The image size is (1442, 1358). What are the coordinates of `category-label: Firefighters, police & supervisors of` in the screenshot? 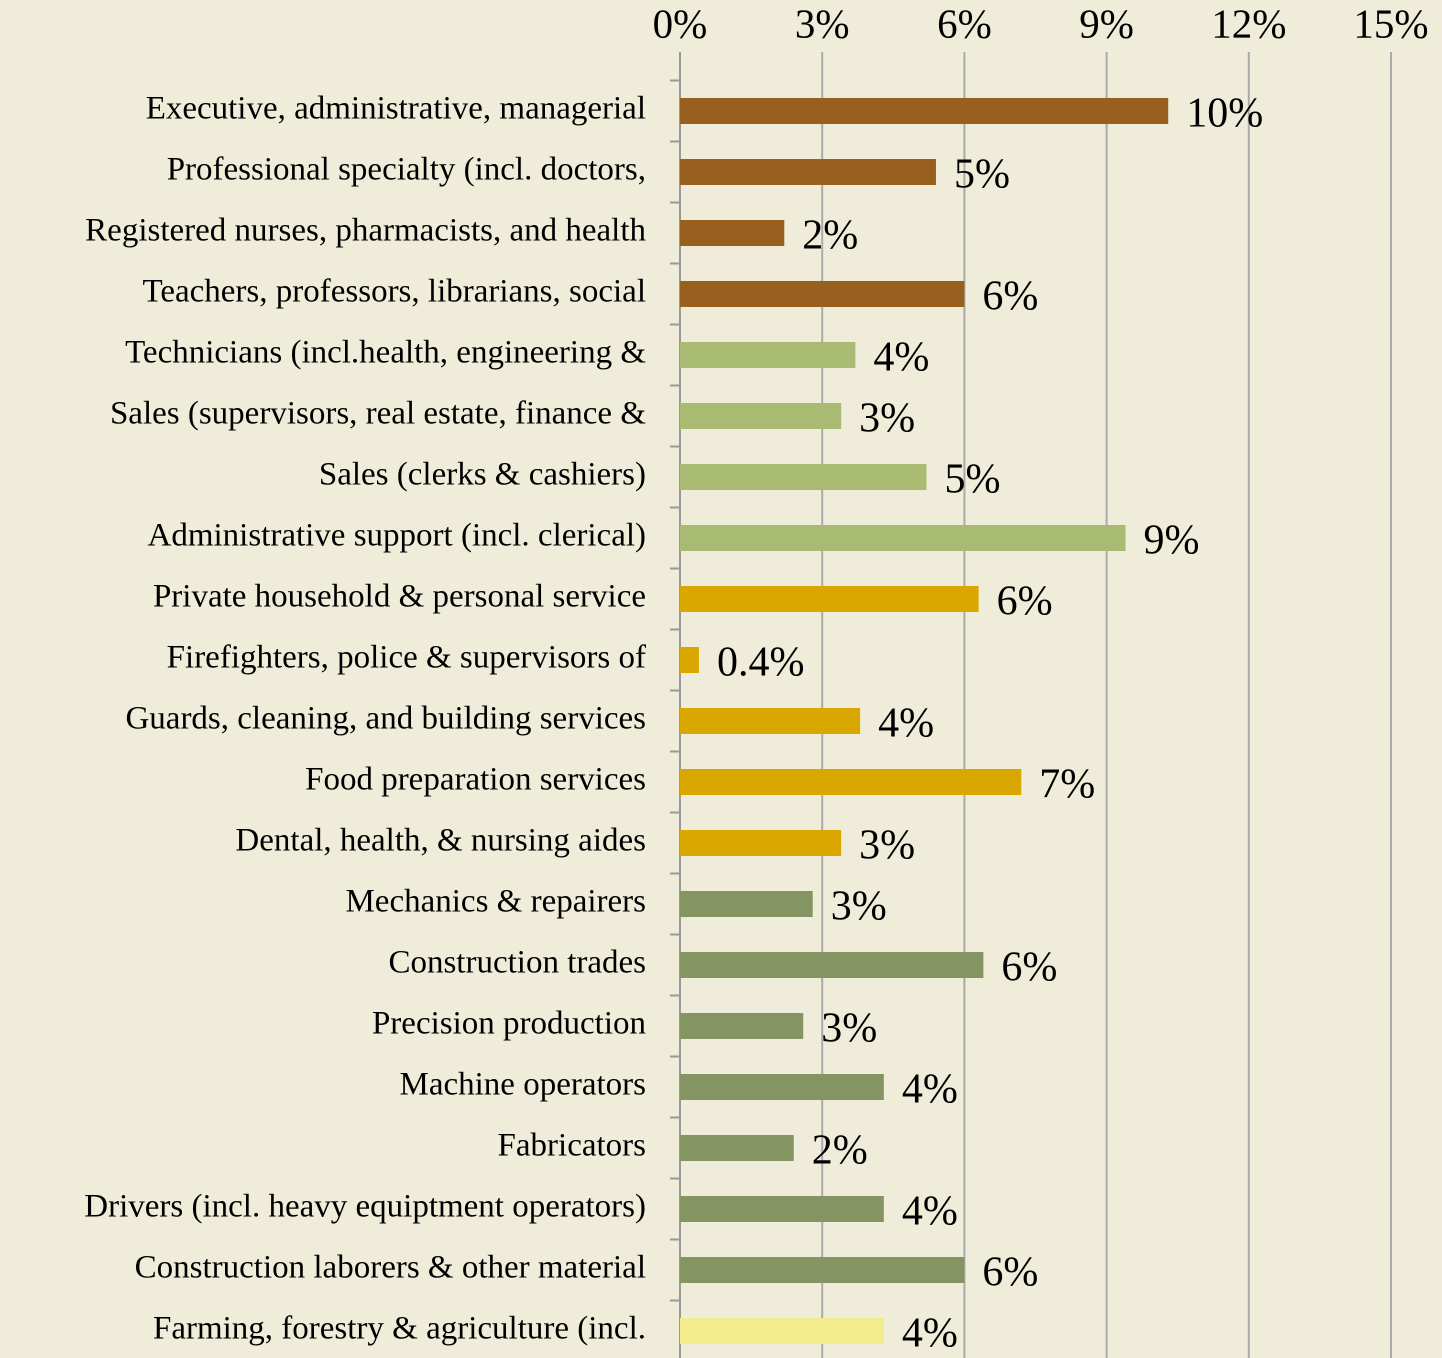 It's located at (406, 658).